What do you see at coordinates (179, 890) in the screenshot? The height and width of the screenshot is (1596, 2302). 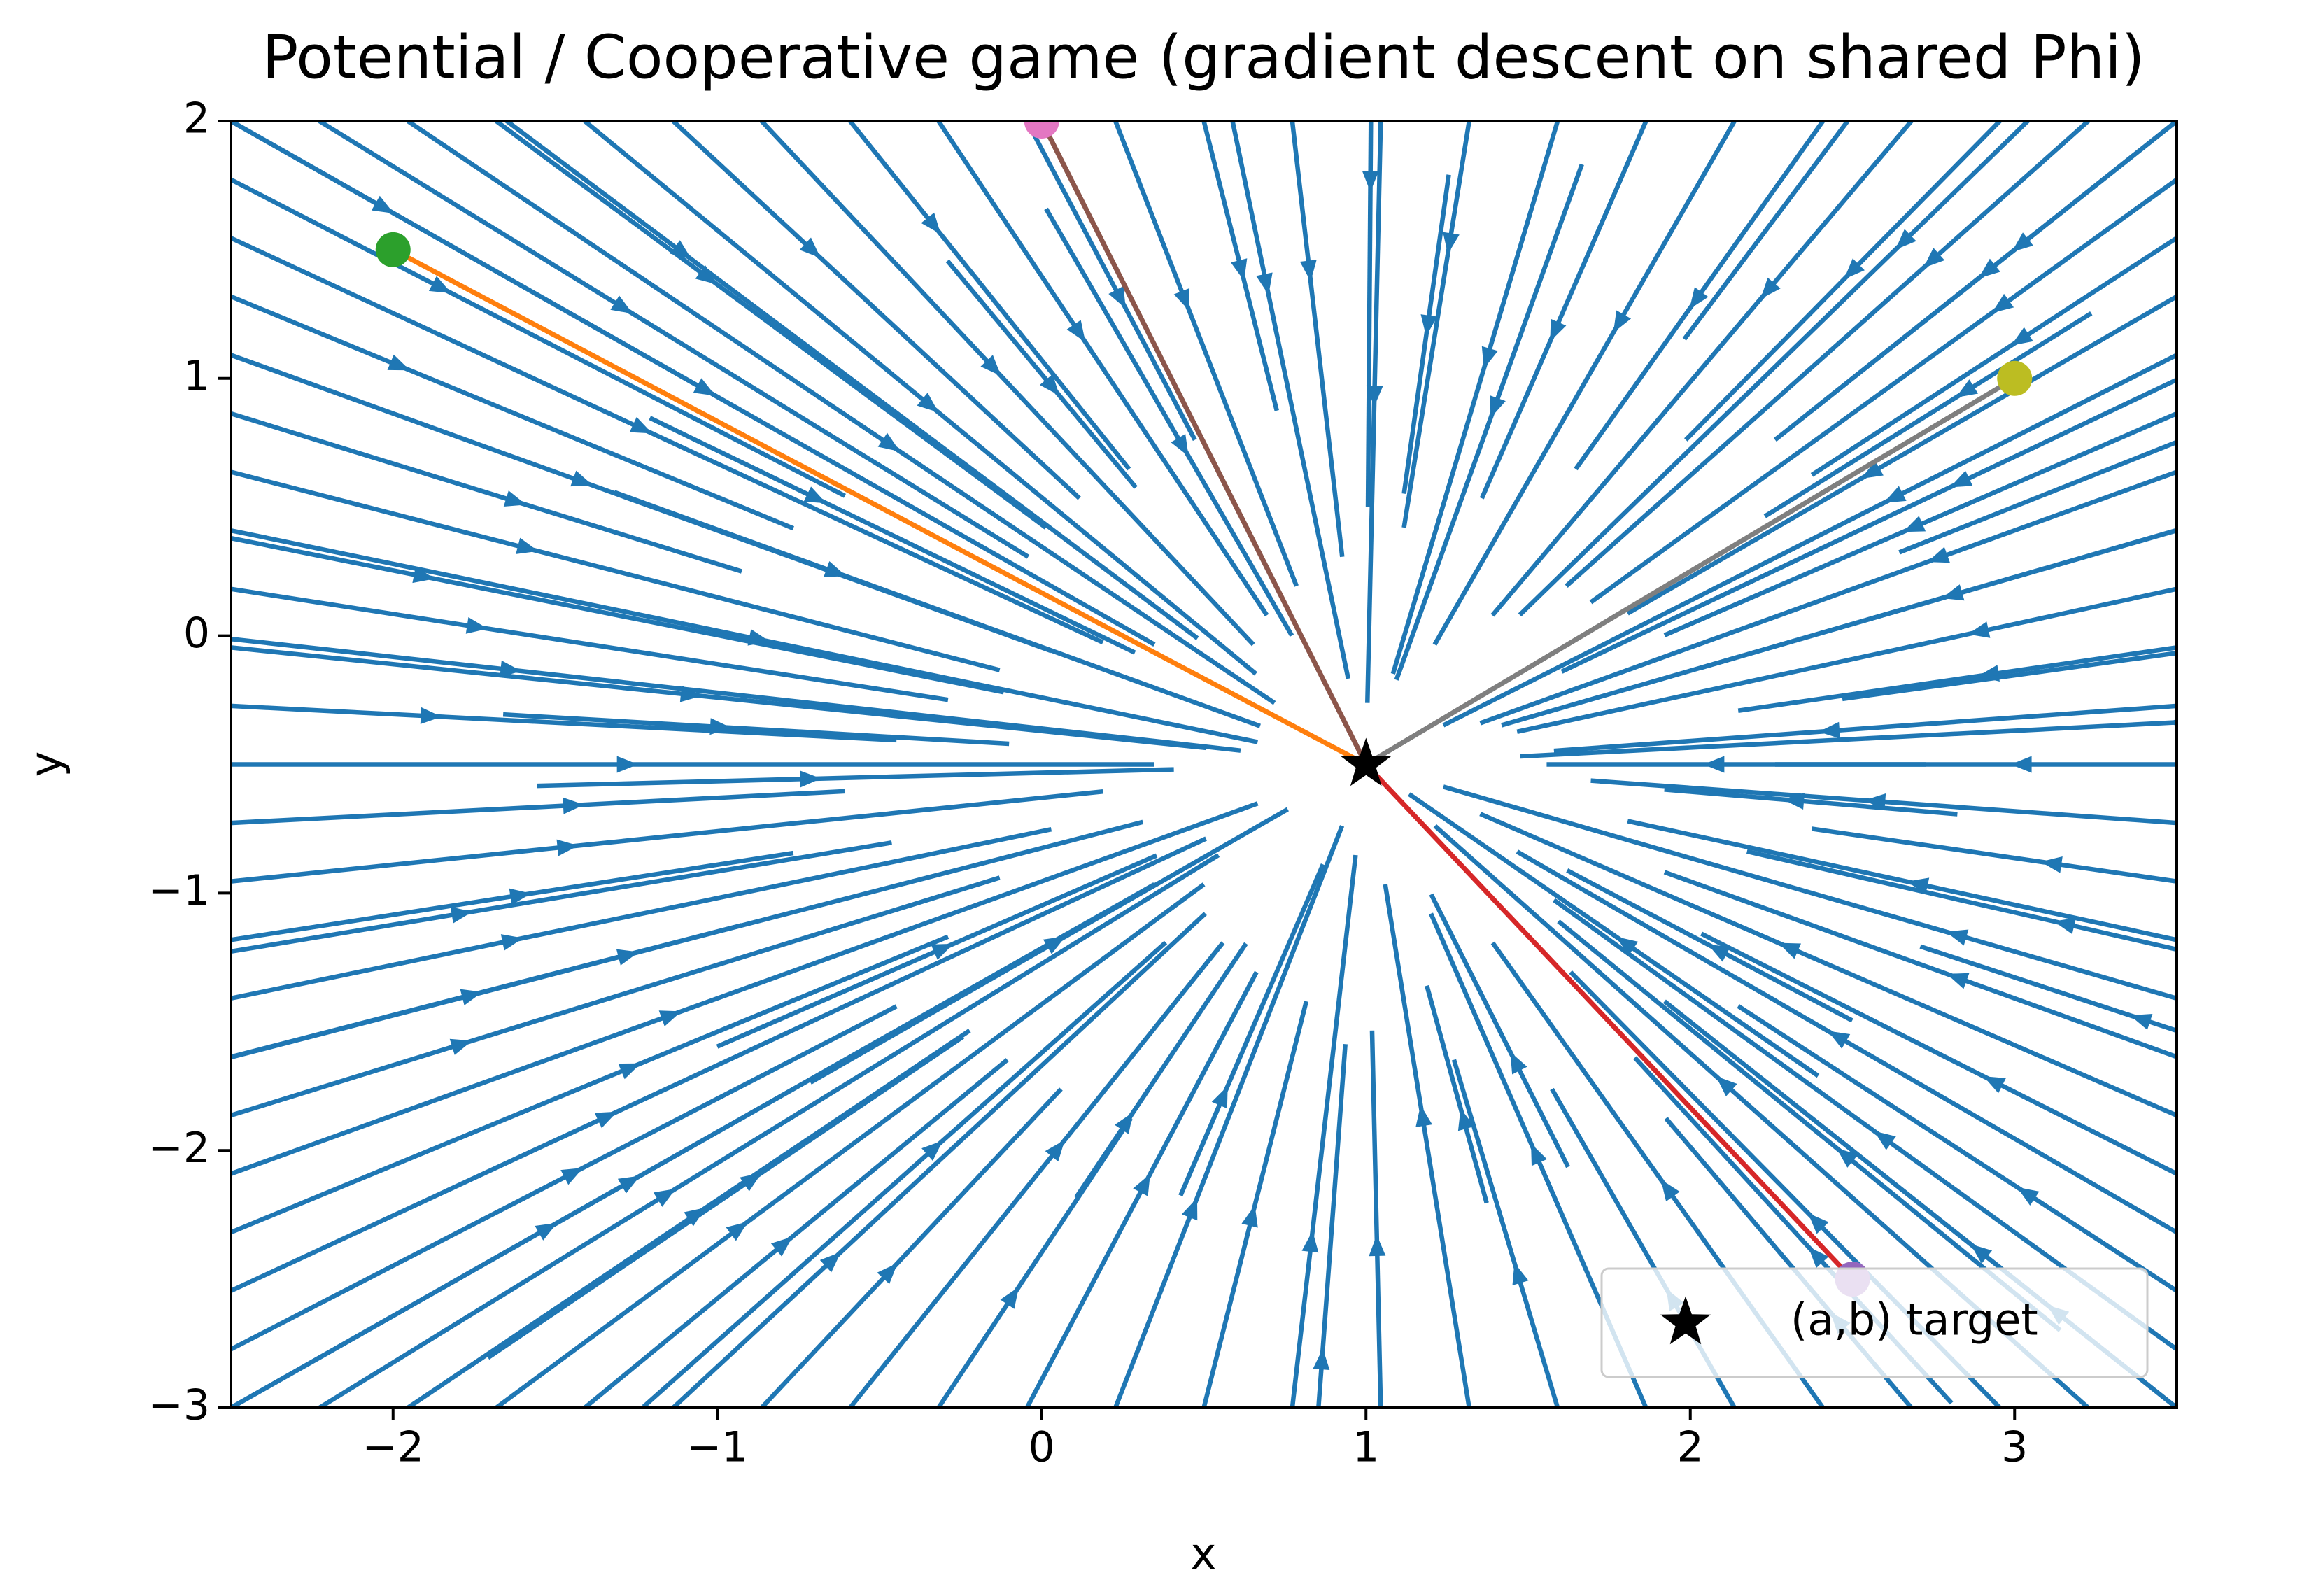 I see `y-tick-label: −1` at bounding box center [179, 890].